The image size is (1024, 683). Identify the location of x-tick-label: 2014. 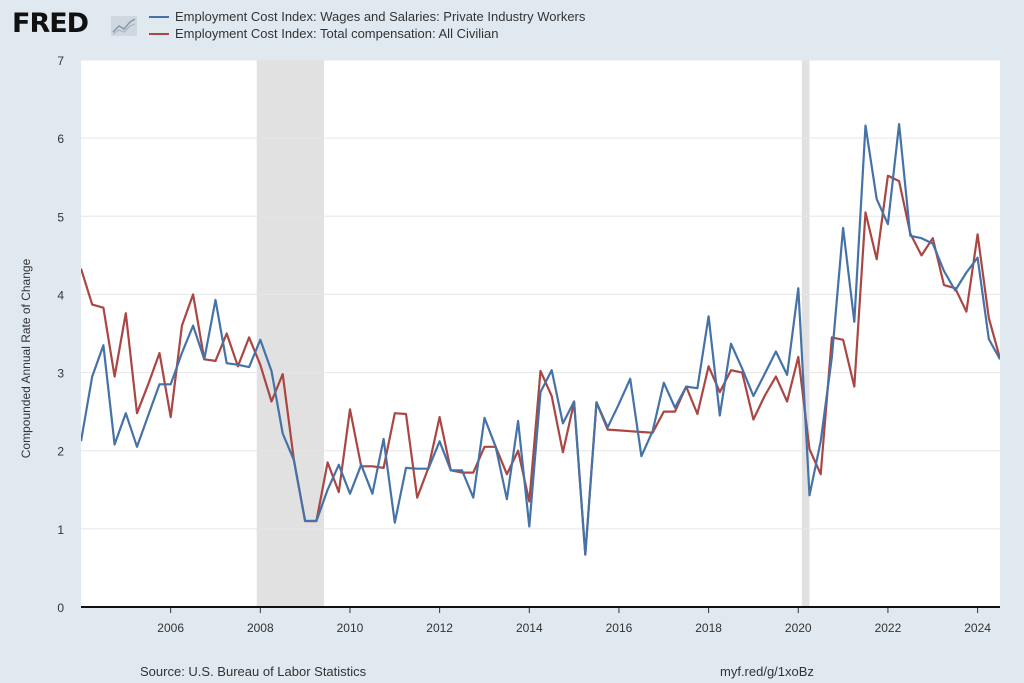
(529, 628).